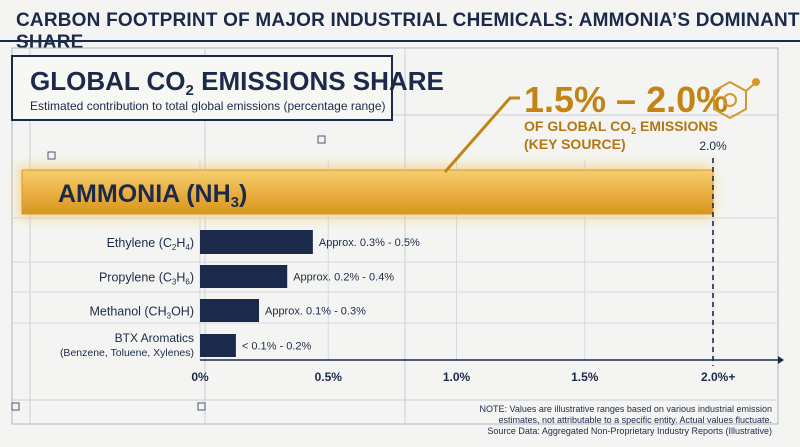 Image resolution: width=800 pixels, height=447 pixels. Describe the element at coordinates (315, 312) in the screenshot. I see `bar-data-label: Approx. 0.1% - 0.3%` at that location.